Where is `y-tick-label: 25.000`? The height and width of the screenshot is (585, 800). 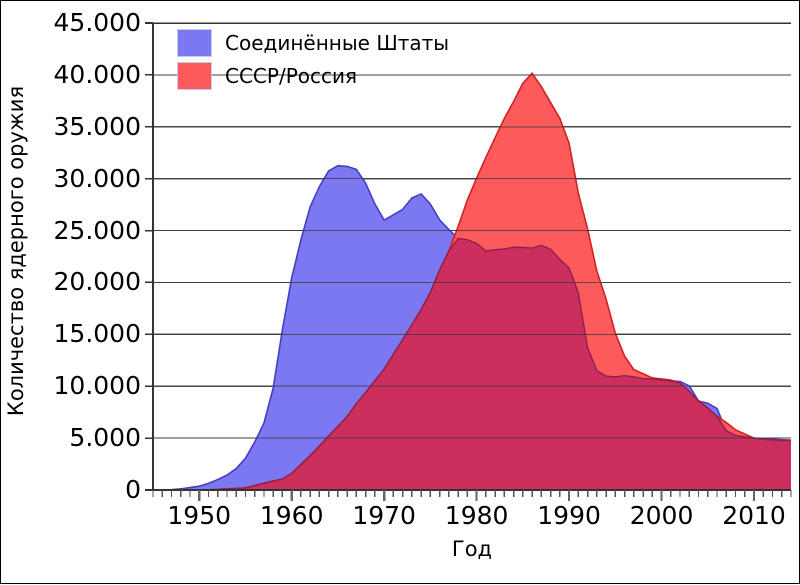 y-tick-label: 25.000 is located at coordinates (97, 230).